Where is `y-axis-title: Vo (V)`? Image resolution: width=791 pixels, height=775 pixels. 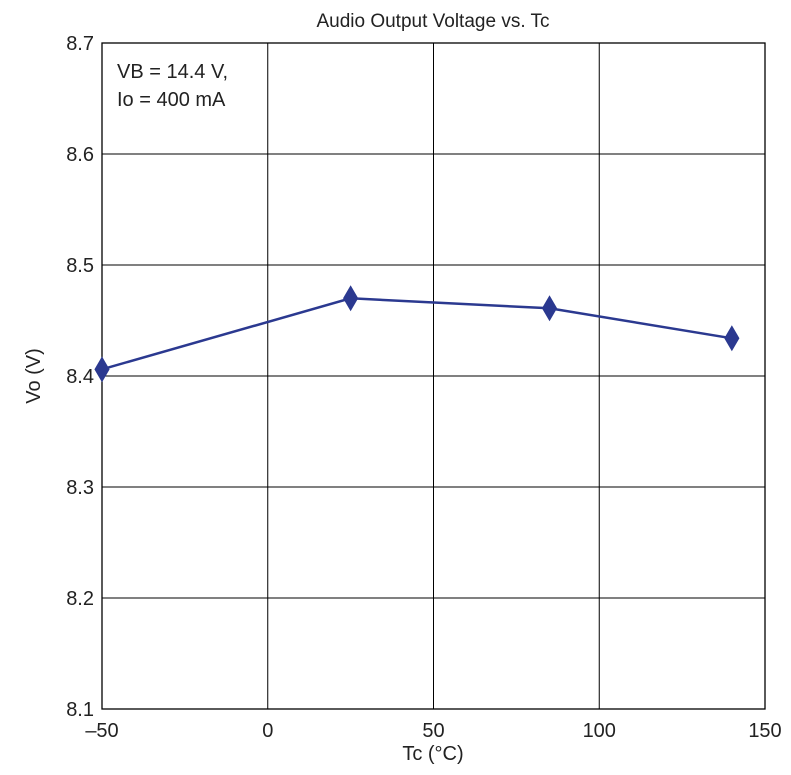 y-axis-title: Vo (V) is located at coordinates (34, 376).